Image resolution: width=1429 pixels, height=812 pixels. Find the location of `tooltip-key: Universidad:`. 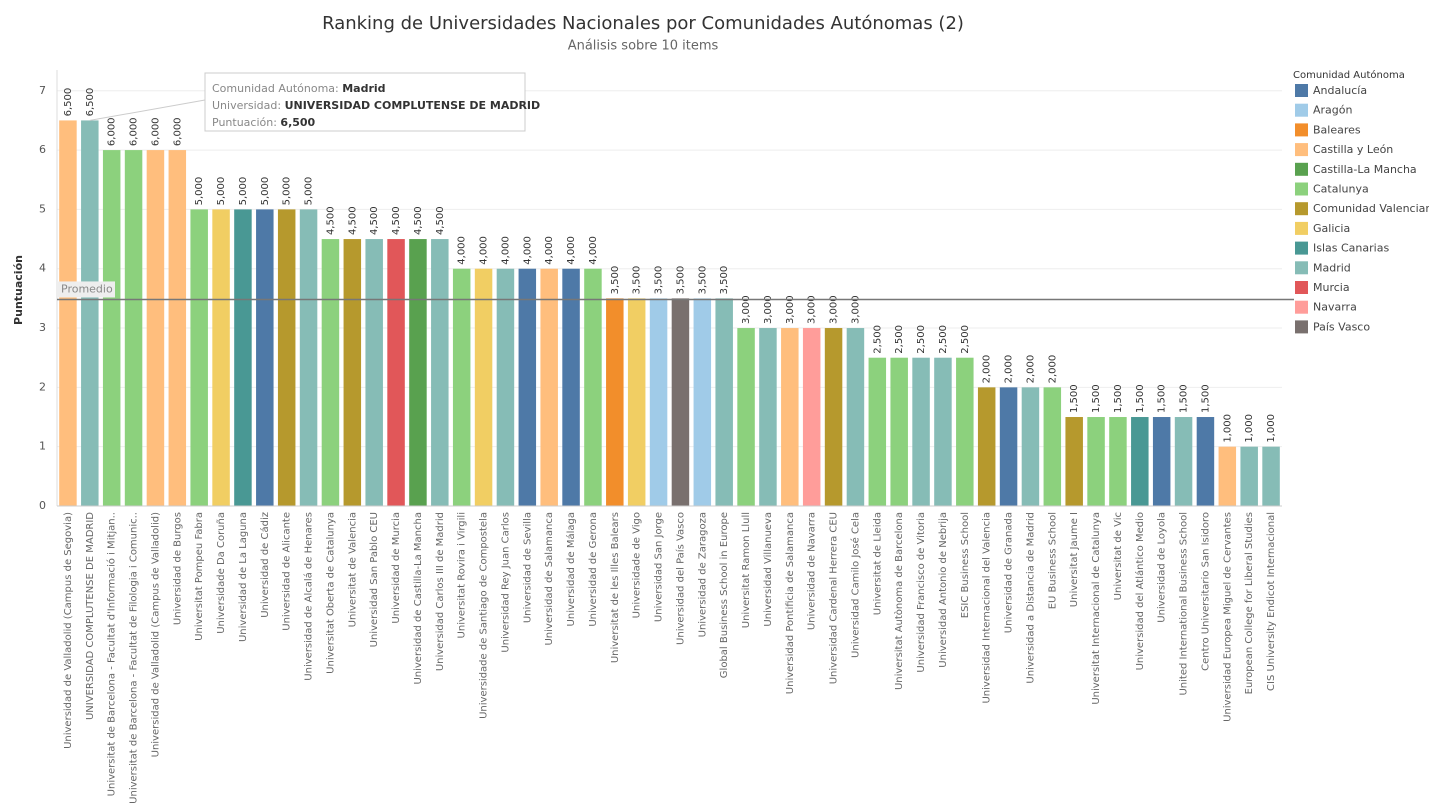

tooltip-key: Universidad: is located at coordinates (246, 105).